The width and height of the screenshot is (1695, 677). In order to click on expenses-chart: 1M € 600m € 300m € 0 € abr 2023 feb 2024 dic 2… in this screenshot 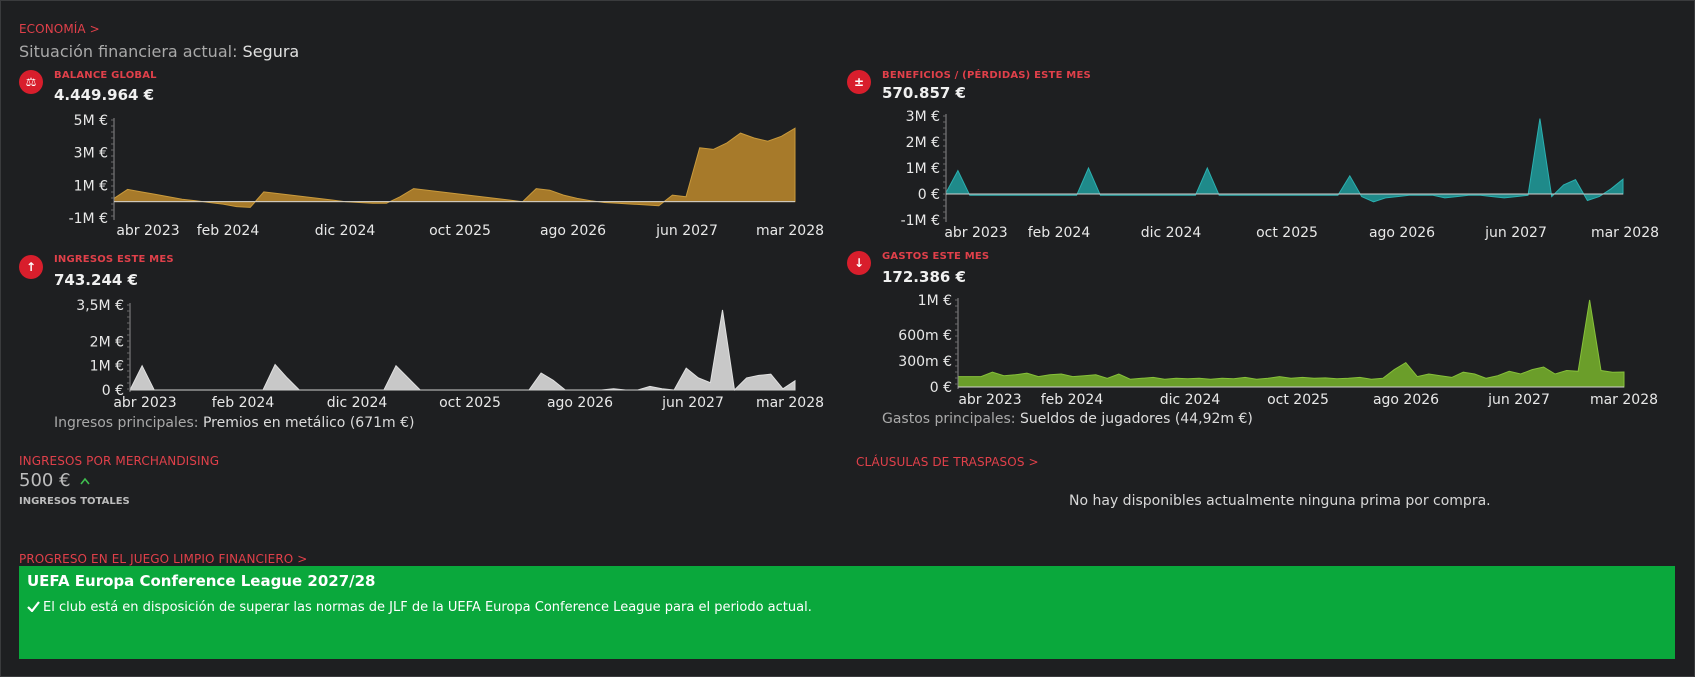, I will do `click(1256, 352)`.